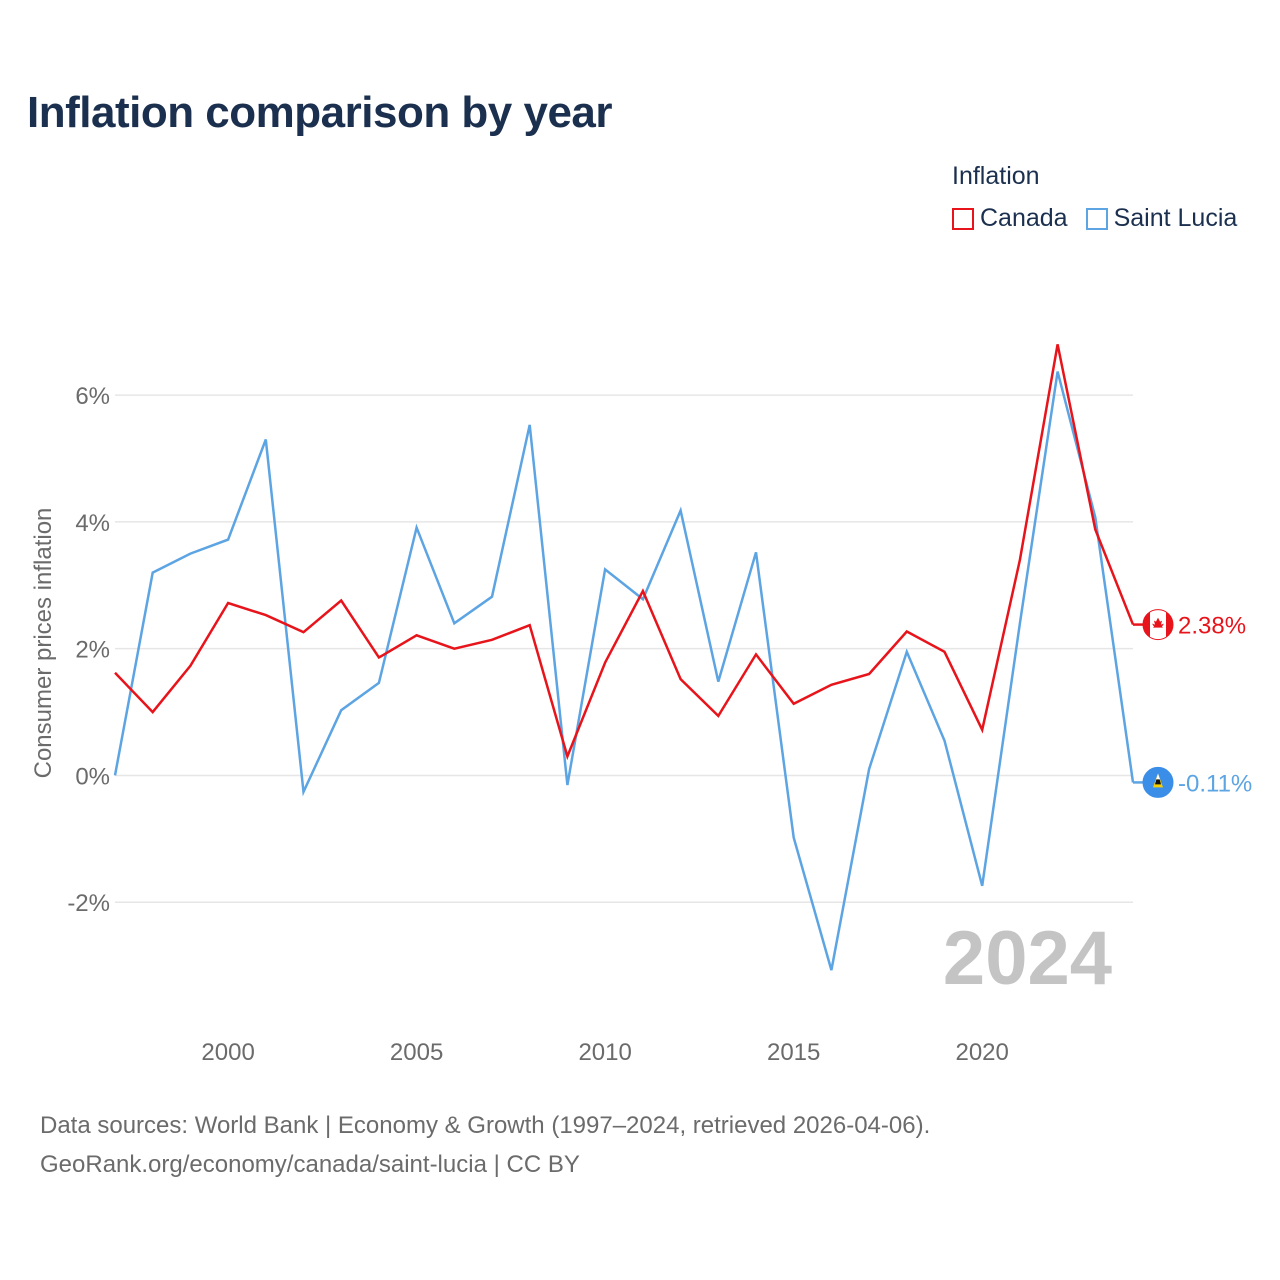 The height and width of the screenshot is (1280, 1280). Describe the element at coordinates (1027, 958) in the screenshot. I see `year-watermark: 2024` at that location.